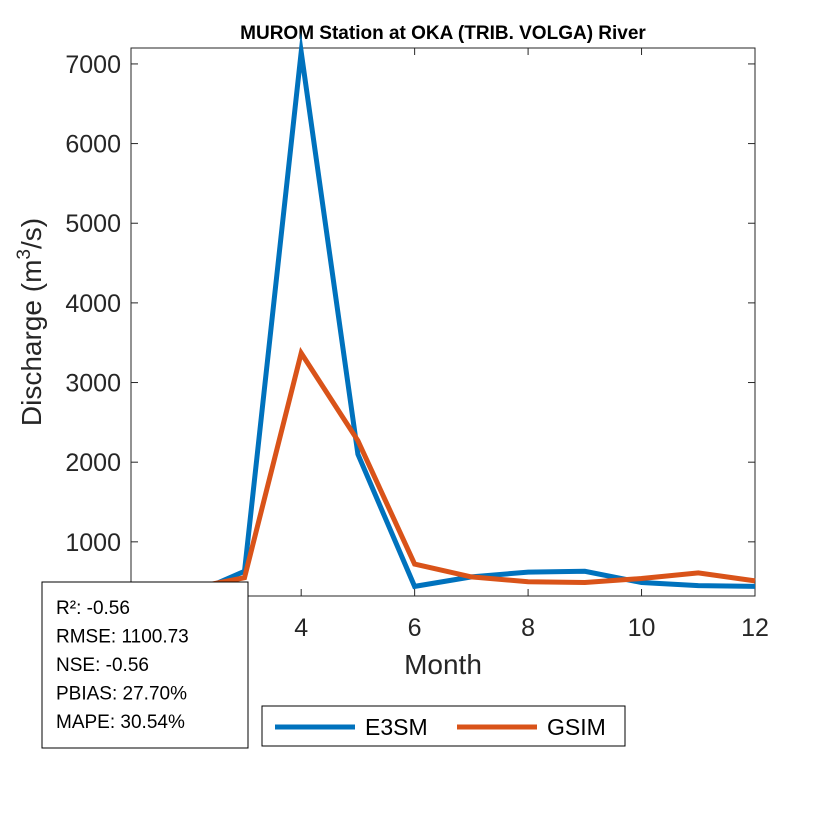 The width and height of the screenshot is (833, 833). I want to click on stats-line: MAPE: 30.54%, so click(120, 722).